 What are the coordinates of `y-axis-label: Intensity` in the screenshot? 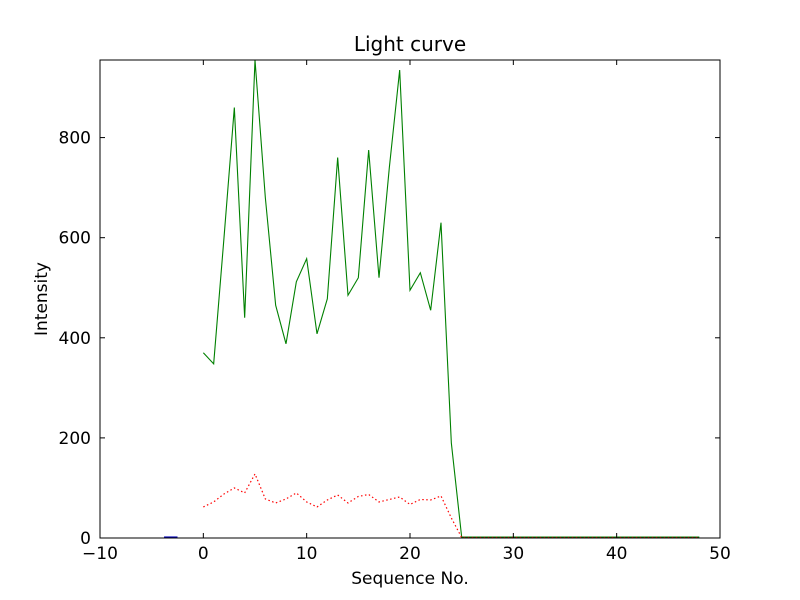 It's located at (42, 299).